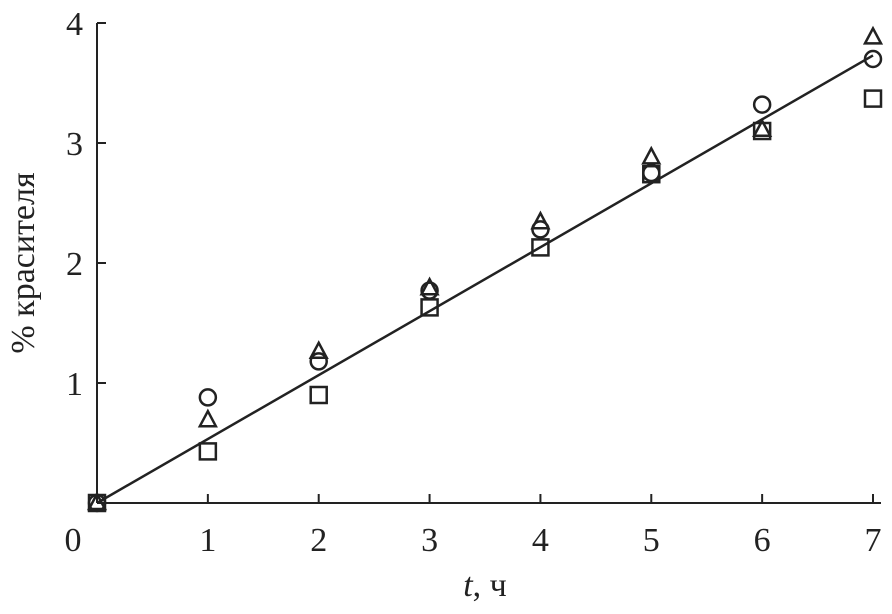 This screenshot has height=614, width=892. What do you see at coordinates (23, 263) in the screenshot?
I see `y-axis-label: % красителя` at bounding box center [23, 263].